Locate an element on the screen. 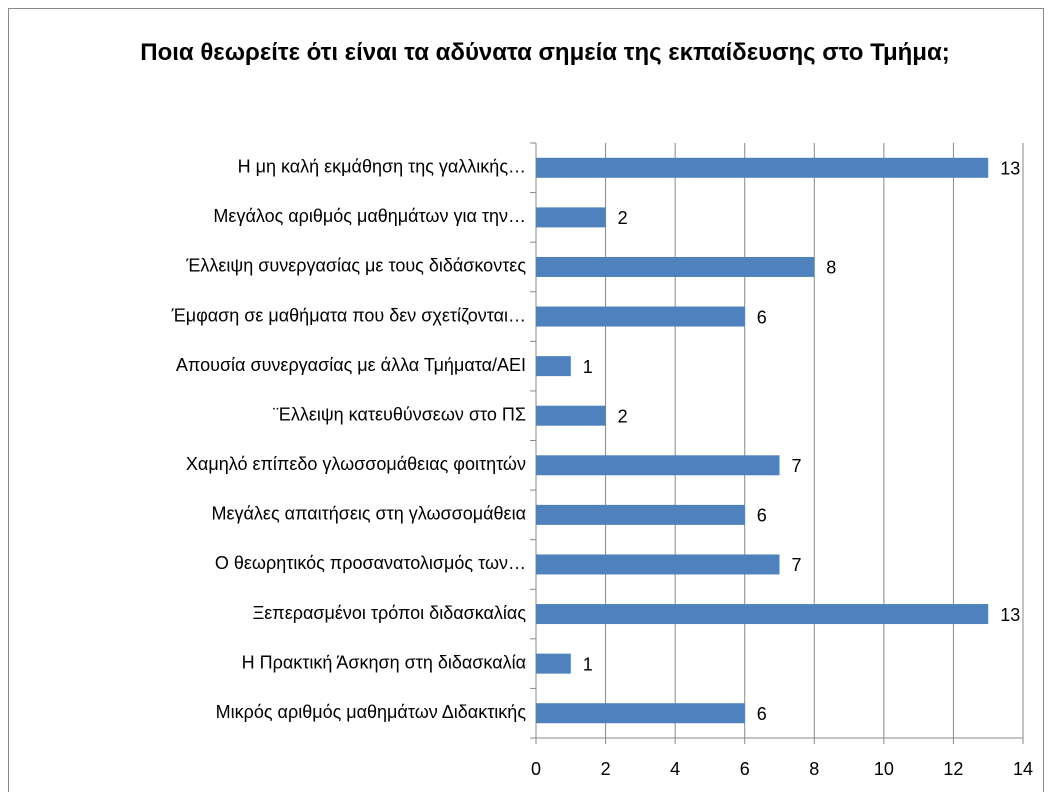  y-tick-label: ¨Ελλειψη κατευθύνσεων στο ΠΣ is located at coordinates (399, 414).